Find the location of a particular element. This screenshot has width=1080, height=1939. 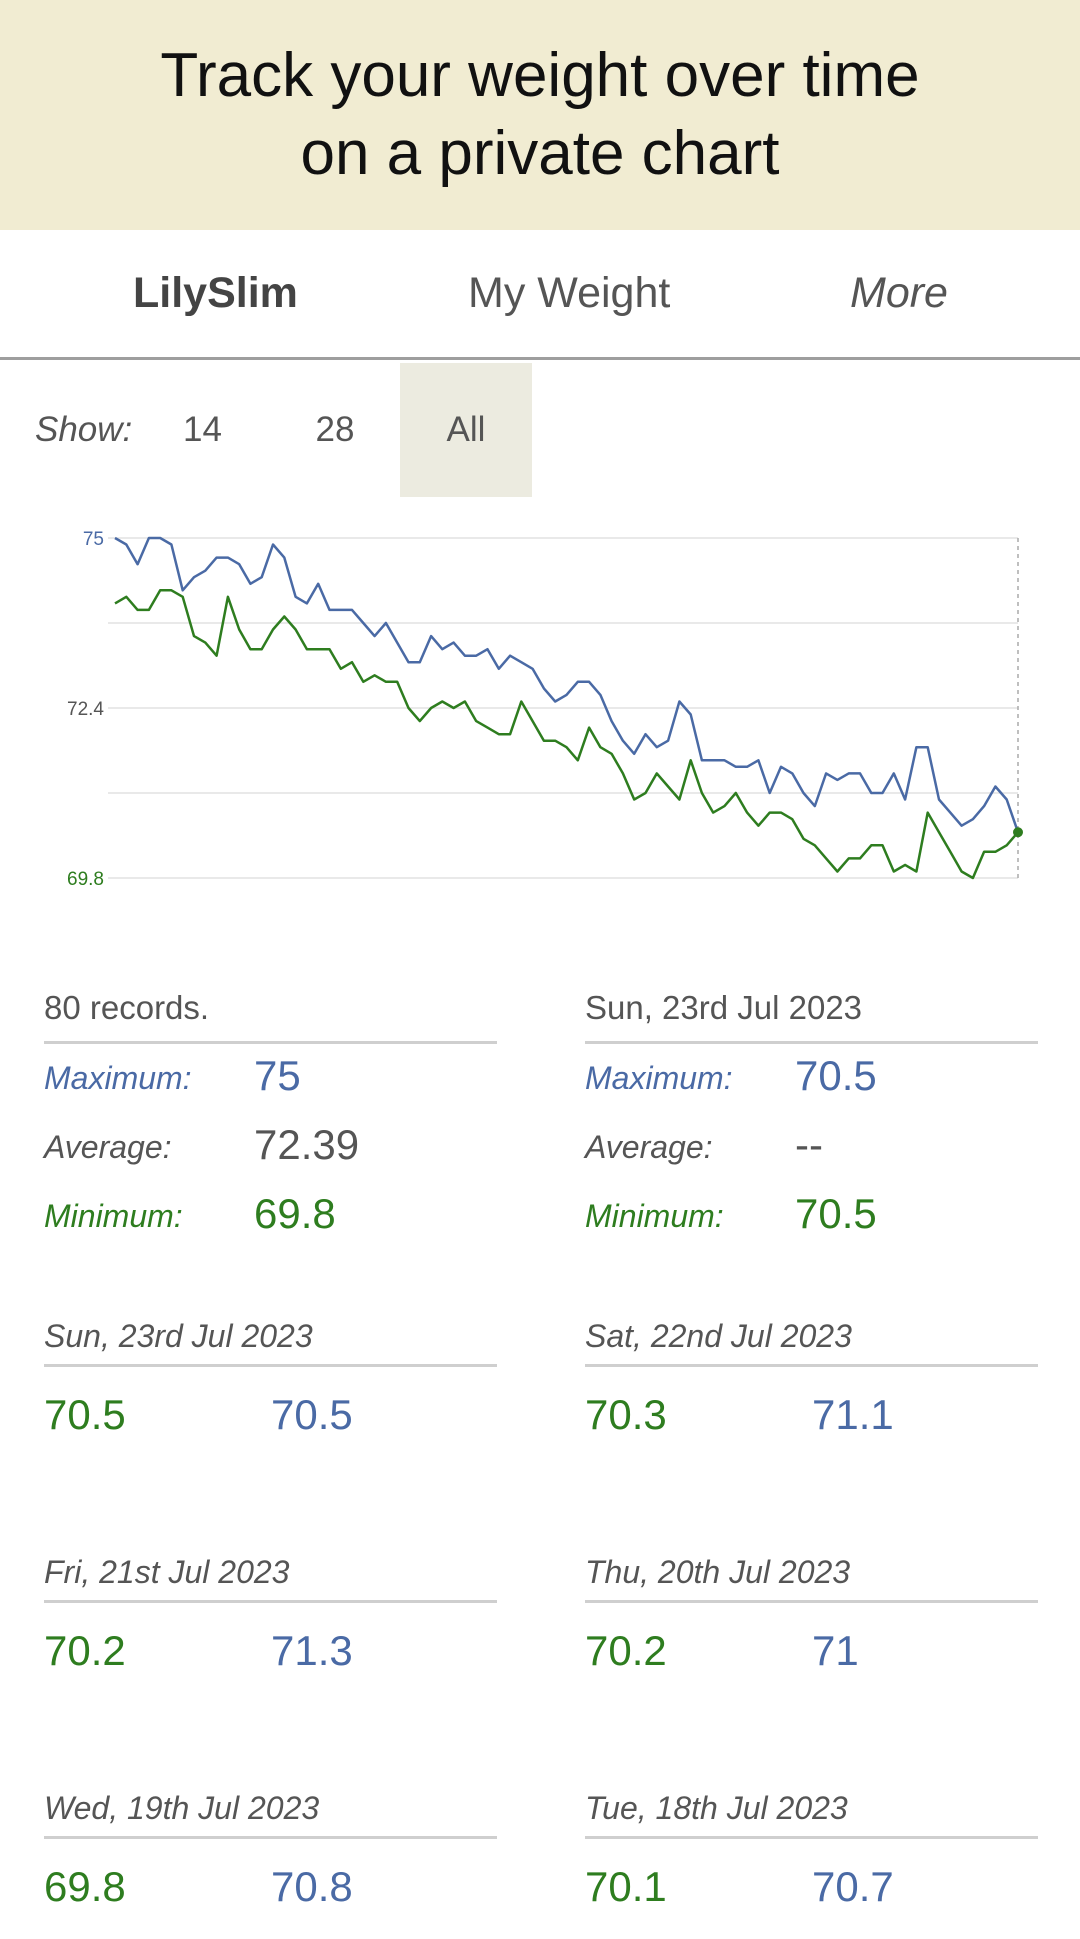

y-tick-label: 72.4 is located at coordinates (85, 709).